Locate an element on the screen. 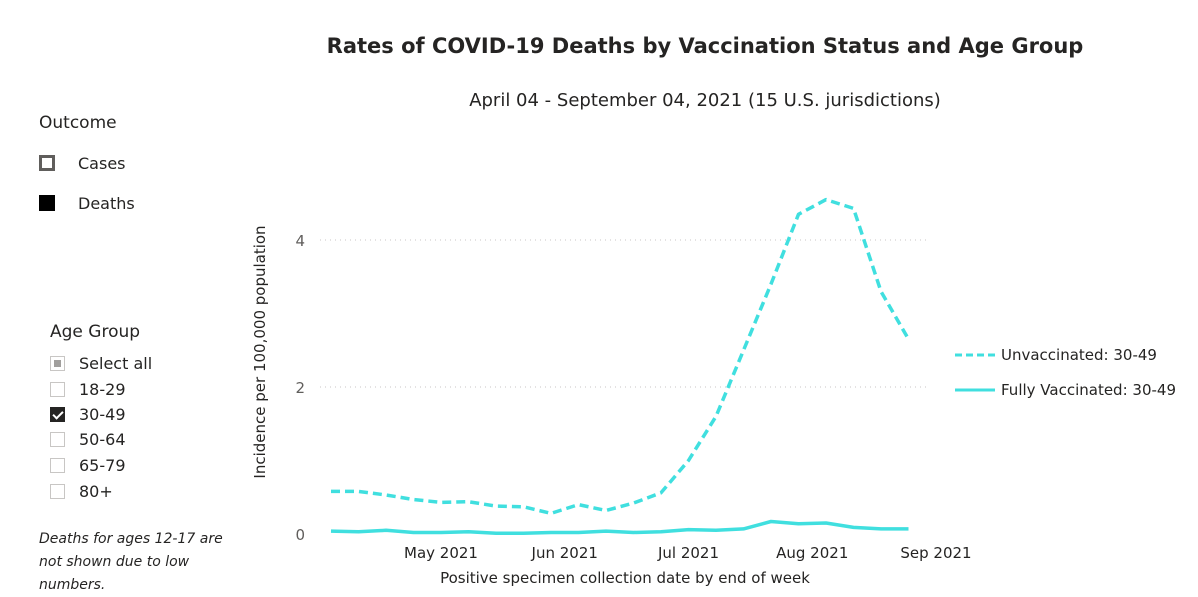 This screenshot has height=597, width=1198. age-option-label: 18-29 is located at coordinates (102, 389).